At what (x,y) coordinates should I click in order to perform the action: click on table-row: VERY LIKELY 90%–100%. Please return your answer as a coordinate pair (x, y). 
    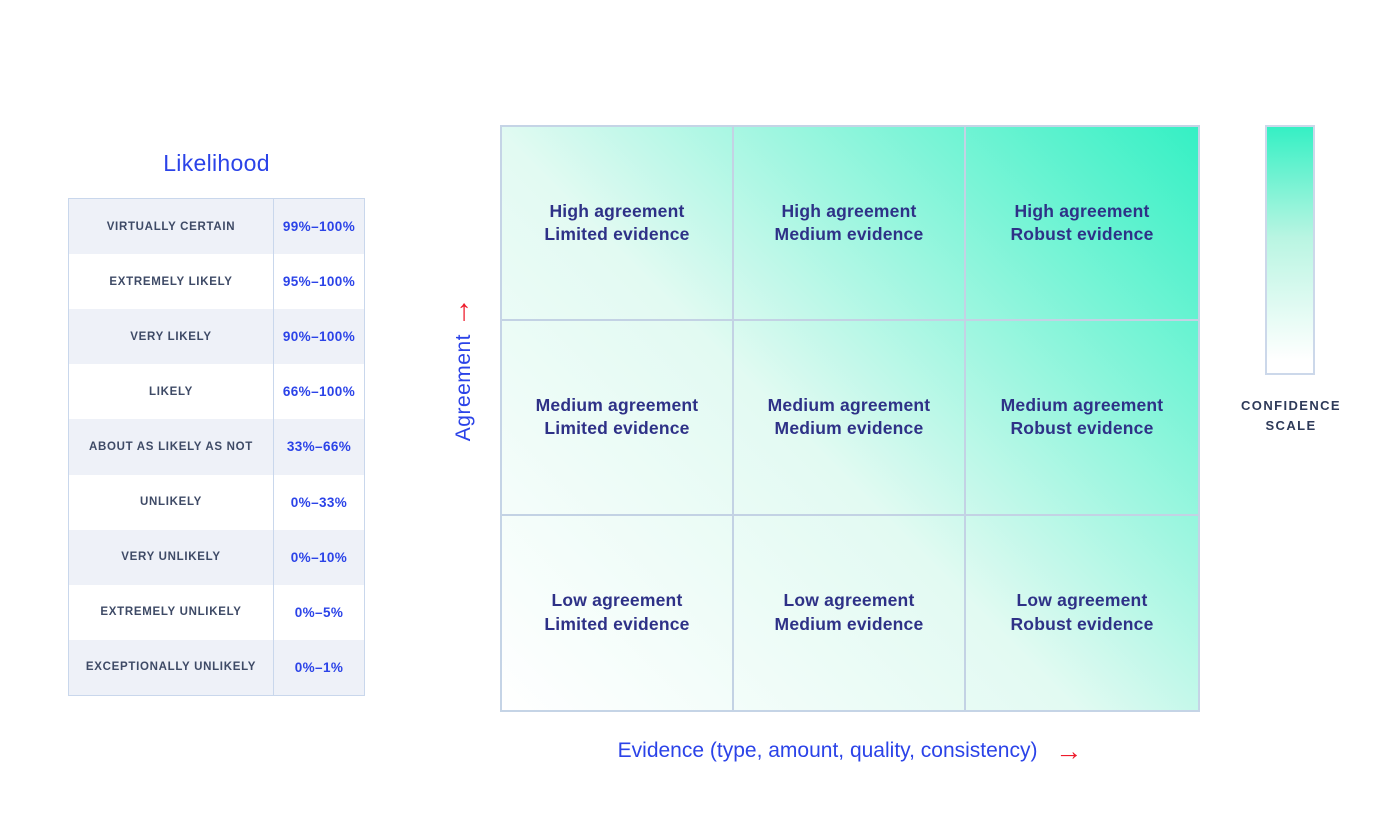
    Looking at the image, I should click on (216, 337).